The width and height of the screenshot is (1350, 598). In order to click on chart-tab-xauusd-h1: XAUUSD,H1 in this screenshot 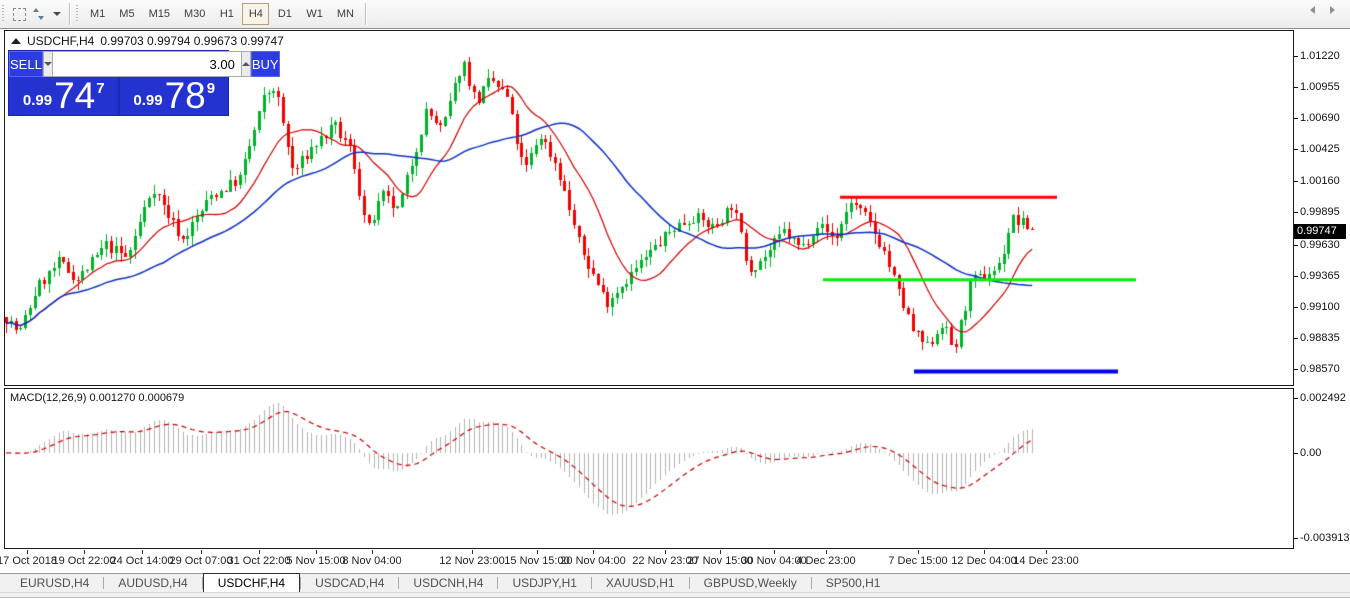, I will do `click(640, 583)`.